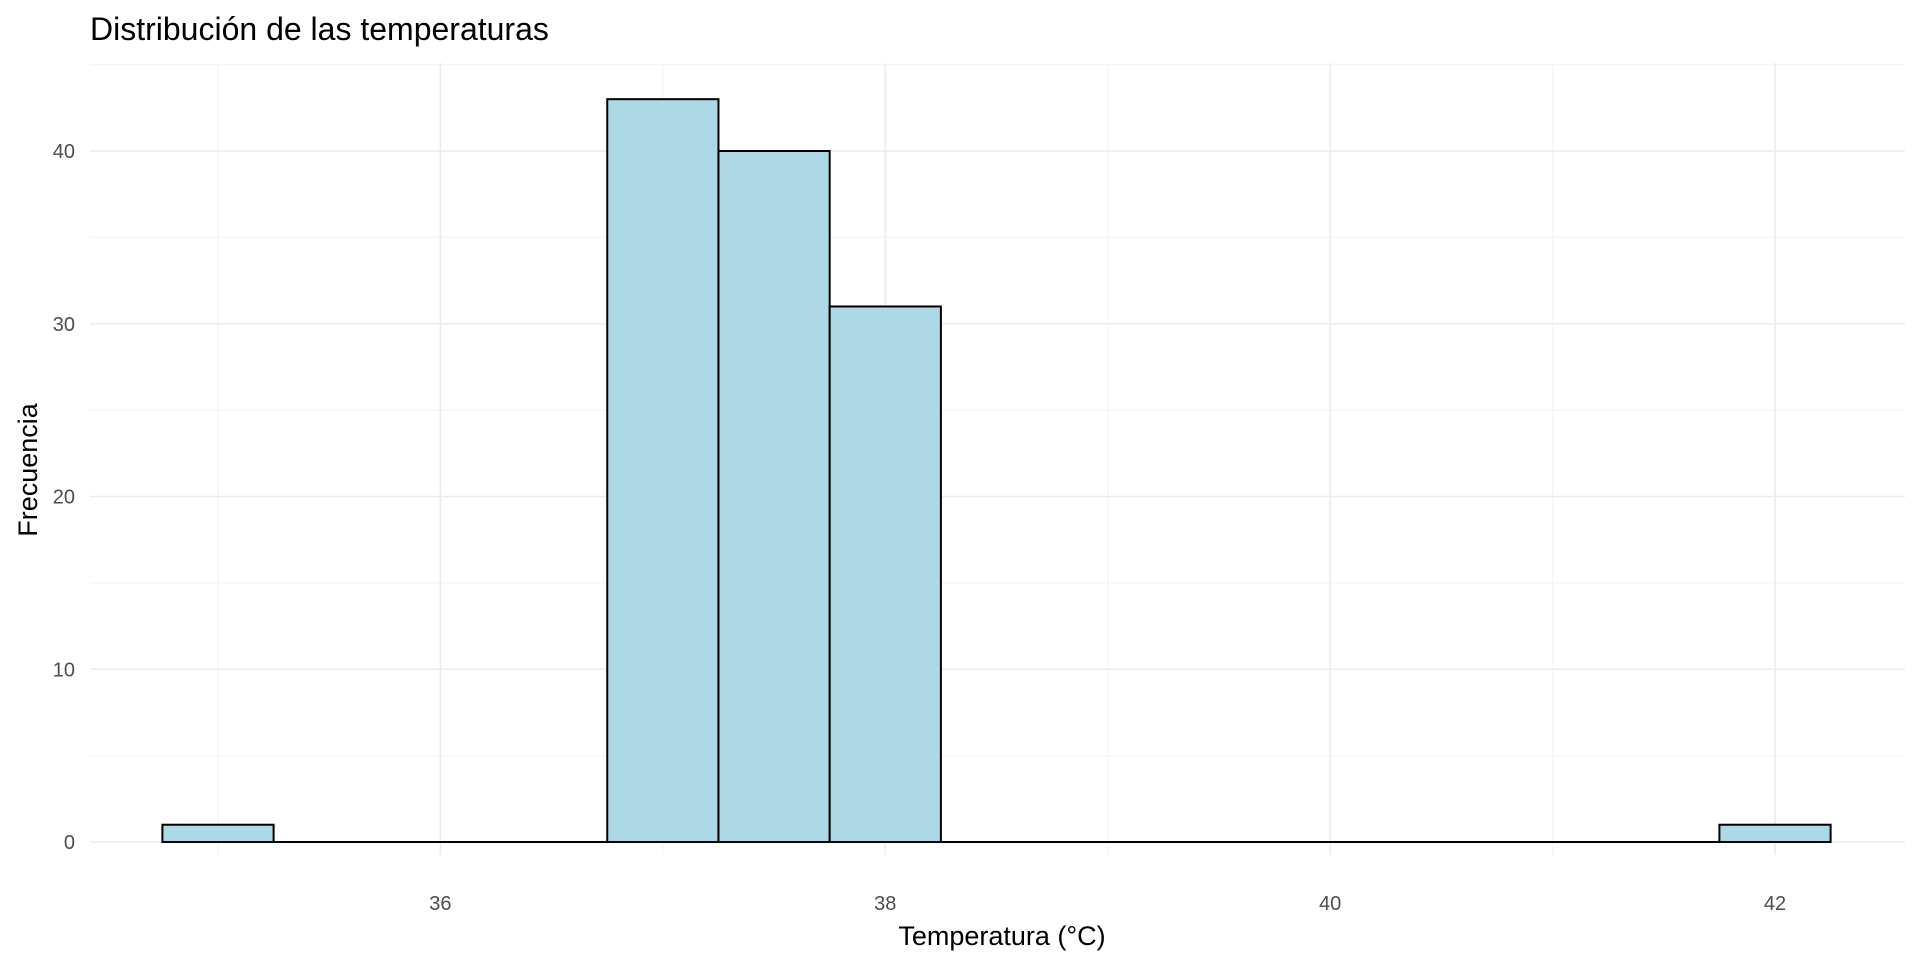 The image size is (1920, 960). What do you see at coordinates (1001, 936) in the screenshot?
I see `x-axis-title: Temperatura (°C)` at bounding box center [1001, 936].